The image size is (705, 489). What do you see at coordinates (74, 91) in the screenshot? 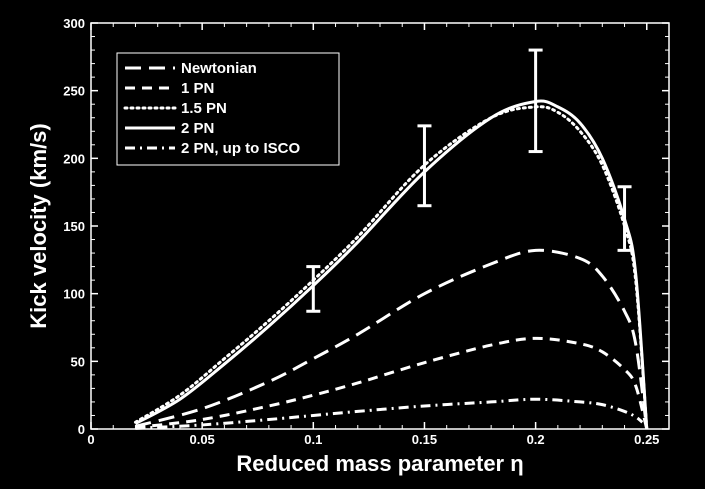
I see `y-tick-label: 250` at bounding box center [74, 91].